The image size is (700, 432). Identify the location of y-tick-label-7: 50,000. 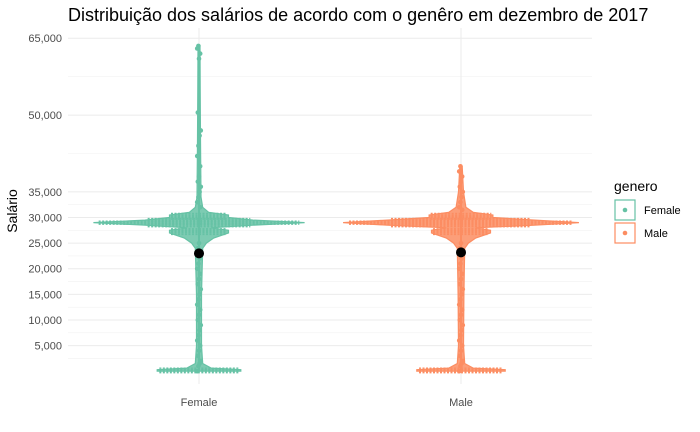
(45, 116).